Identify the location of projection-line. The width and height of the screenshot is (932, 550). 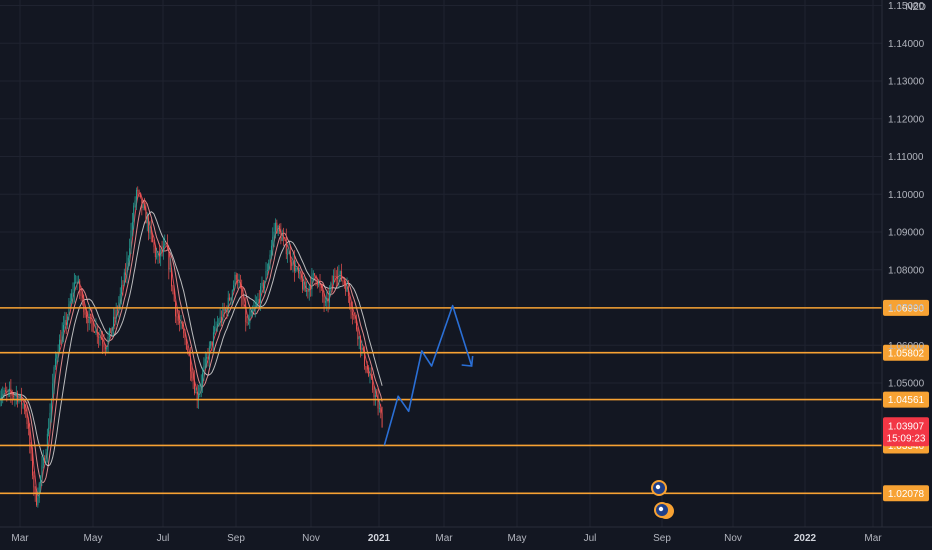
(428, 375).